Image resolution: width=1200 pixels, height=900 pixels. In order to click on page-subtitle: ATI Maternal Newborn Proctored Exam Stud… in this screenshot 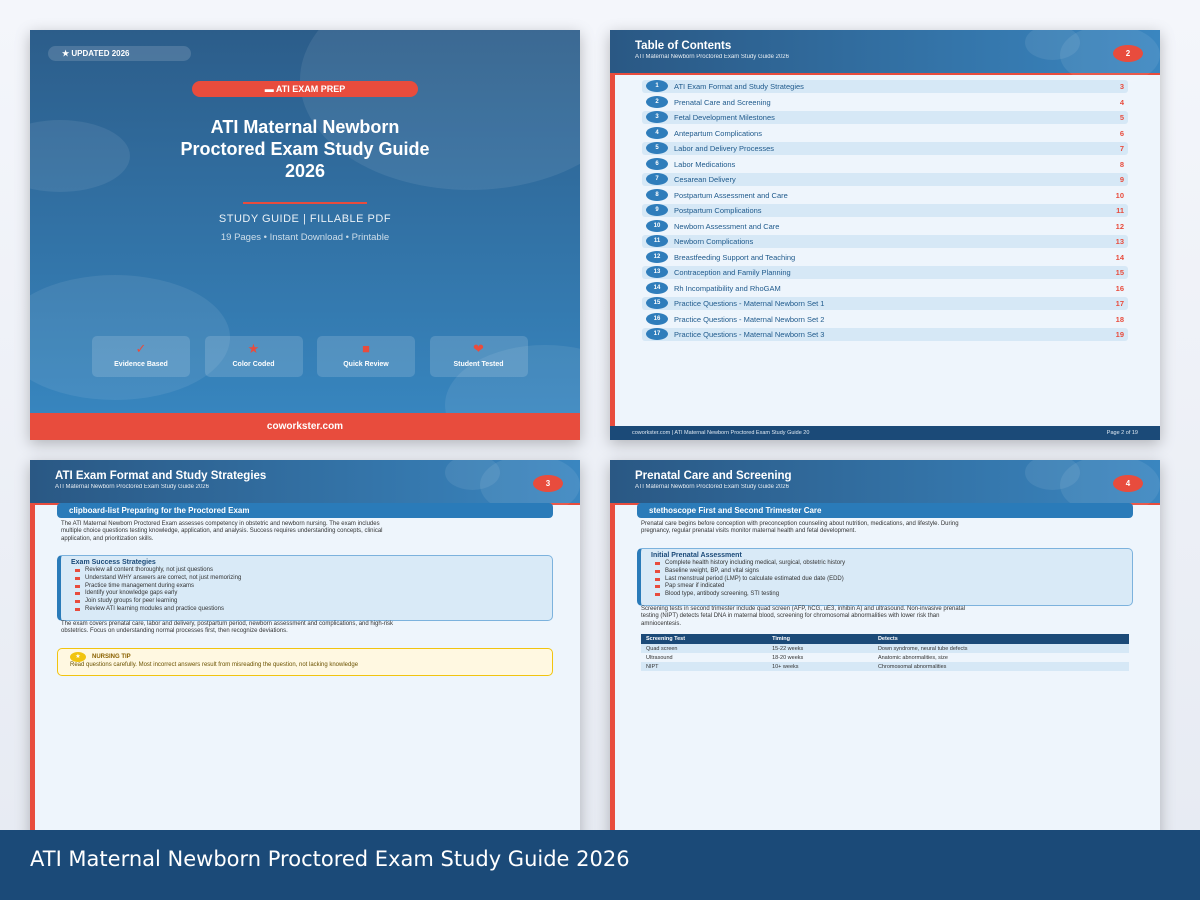, I will do `click(712, 57)`.